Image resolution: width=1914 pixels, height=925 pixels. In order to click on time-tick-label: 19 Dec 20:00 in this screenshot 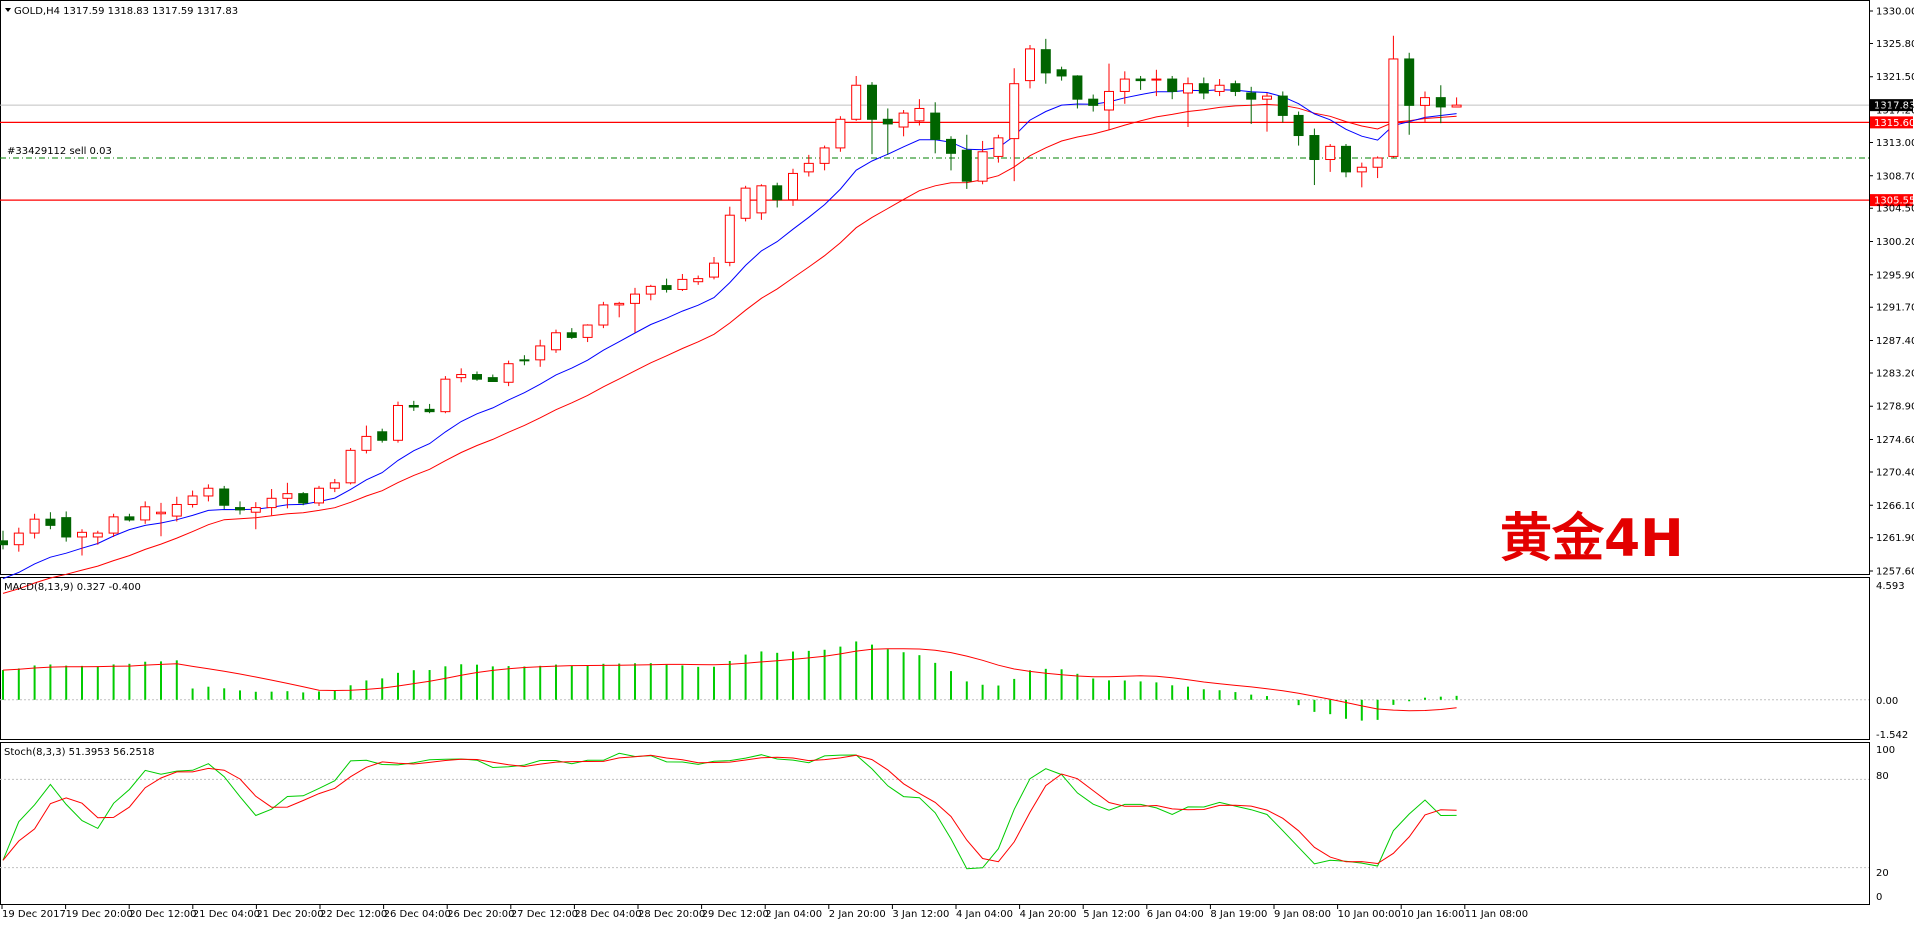, I will do `click(99, 914)`.